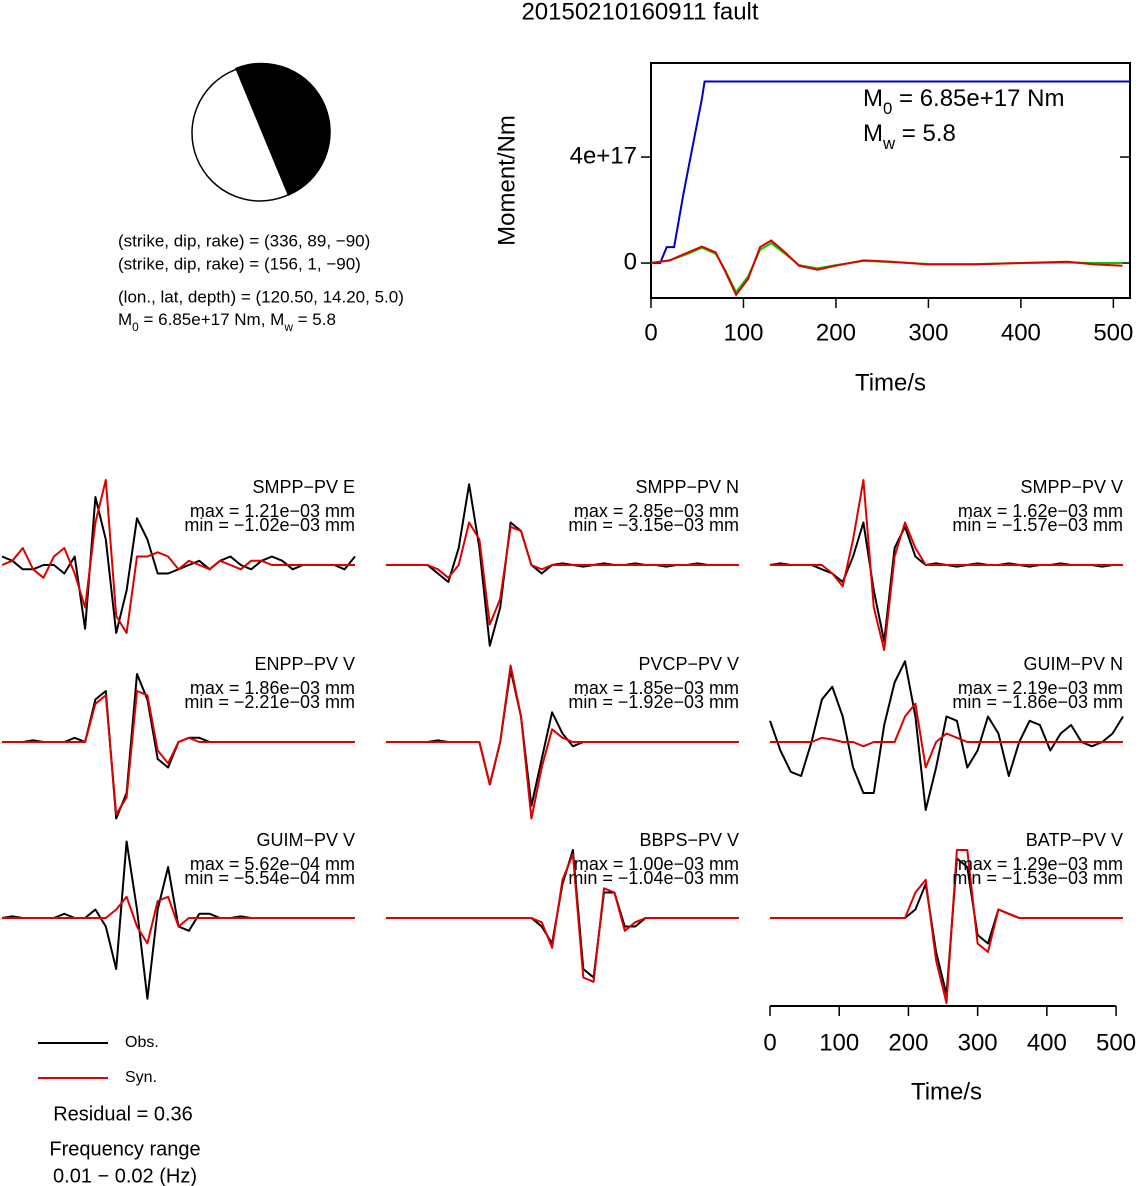  I want to click on max-label: max = 1.00e−03 mm, so click(656, 864).